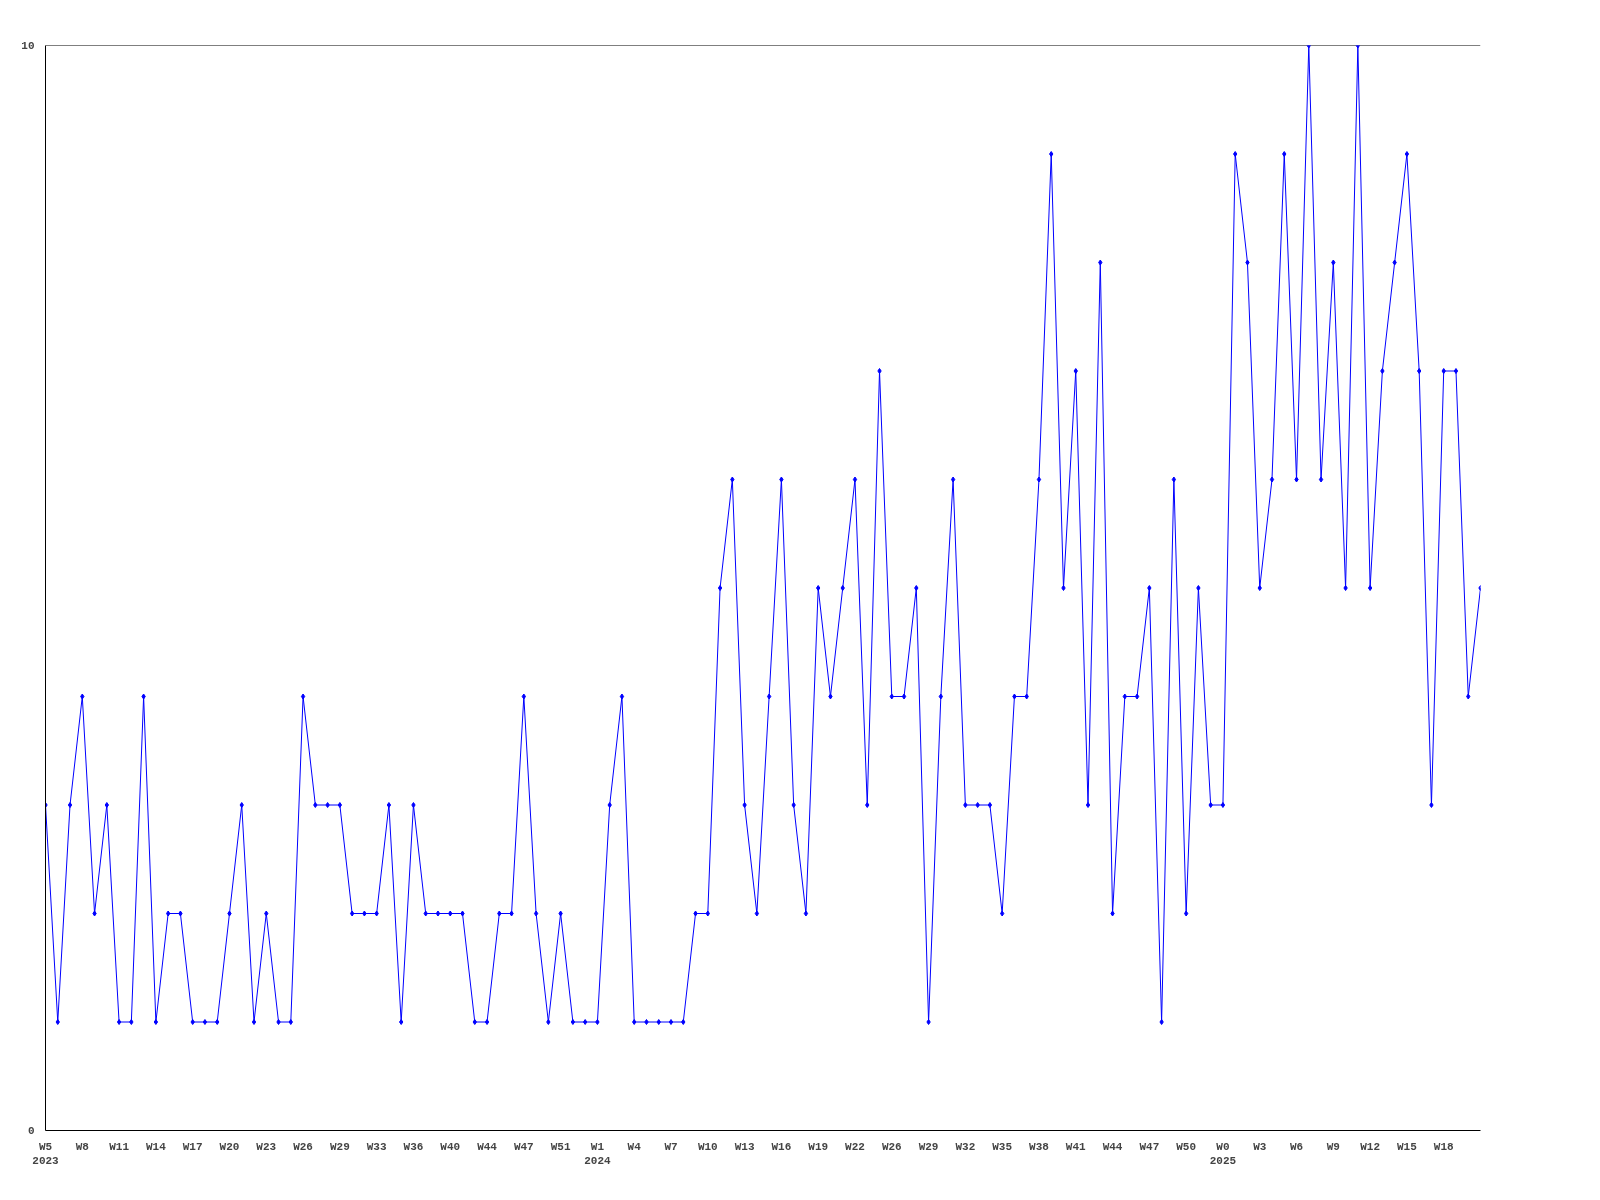 The width and height of the screenshot is (1600, 1200). What do you see at coordinates (671, 1146) in the screenshot?
I see `x-tick-label: W7` at bounding box center [671, 1146].